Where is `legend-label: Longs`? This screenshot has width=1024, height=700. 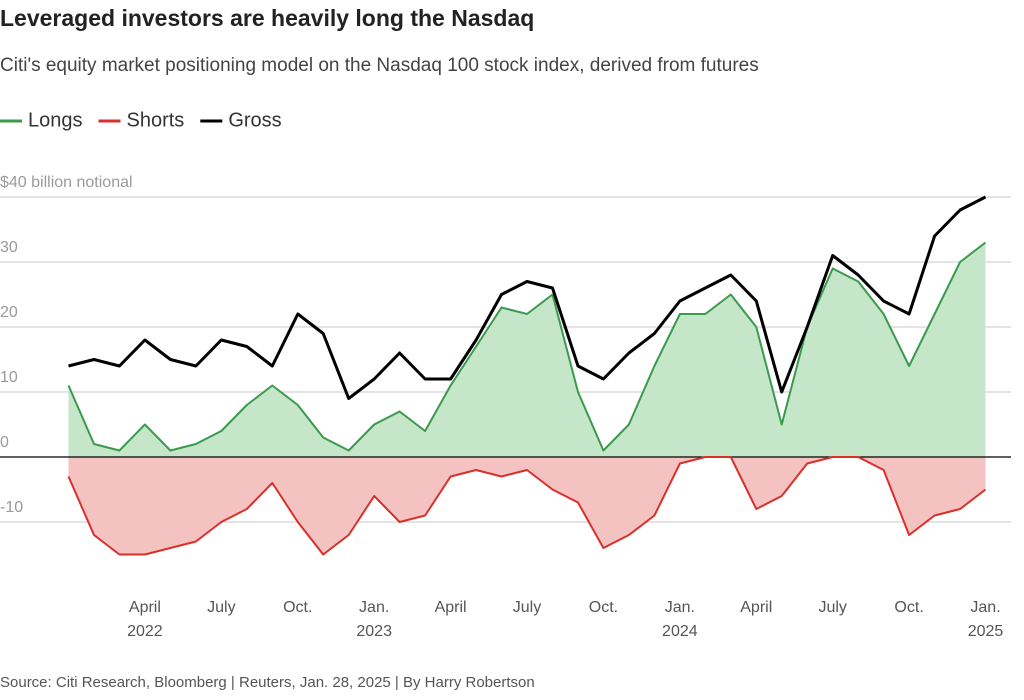 legend-label: Longs is located at coordinates (55, 120).